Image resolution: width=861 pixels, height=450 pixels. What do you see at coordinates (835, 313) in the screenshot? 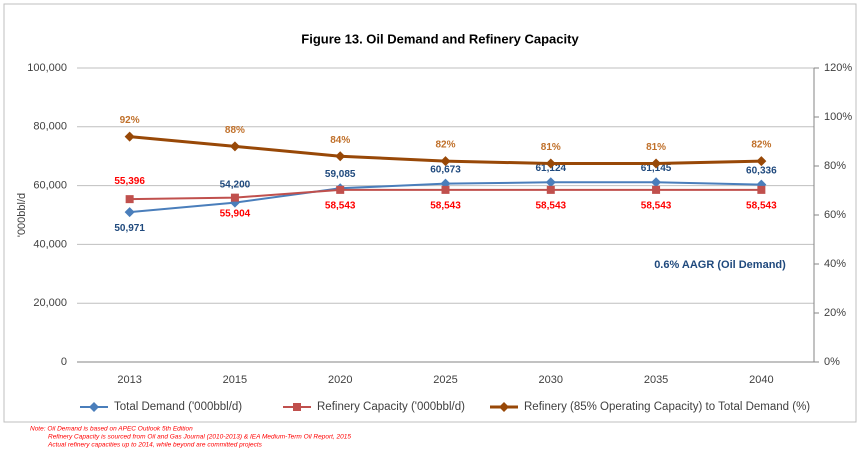
I see `y2-tick-label: 20%` at bounding box center [835, 313].